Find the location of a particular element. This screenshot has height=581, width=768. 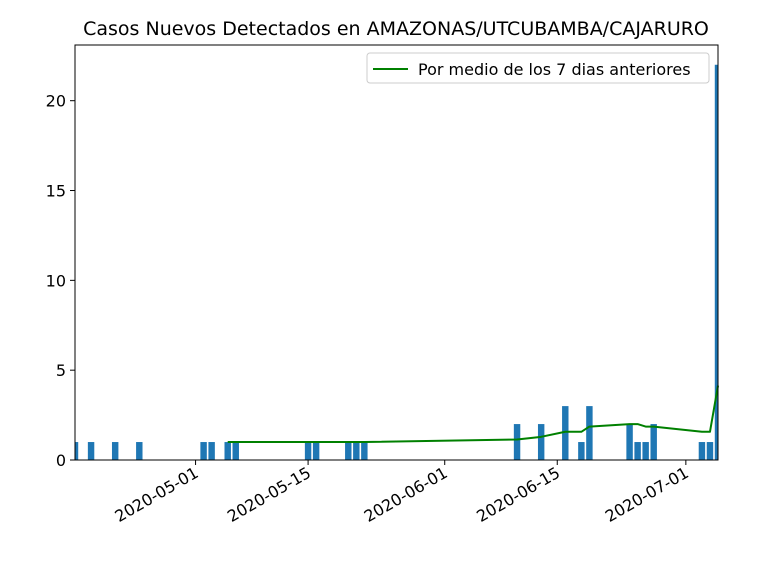

y-tick-label: 15 is located at coordinates (56, 191).